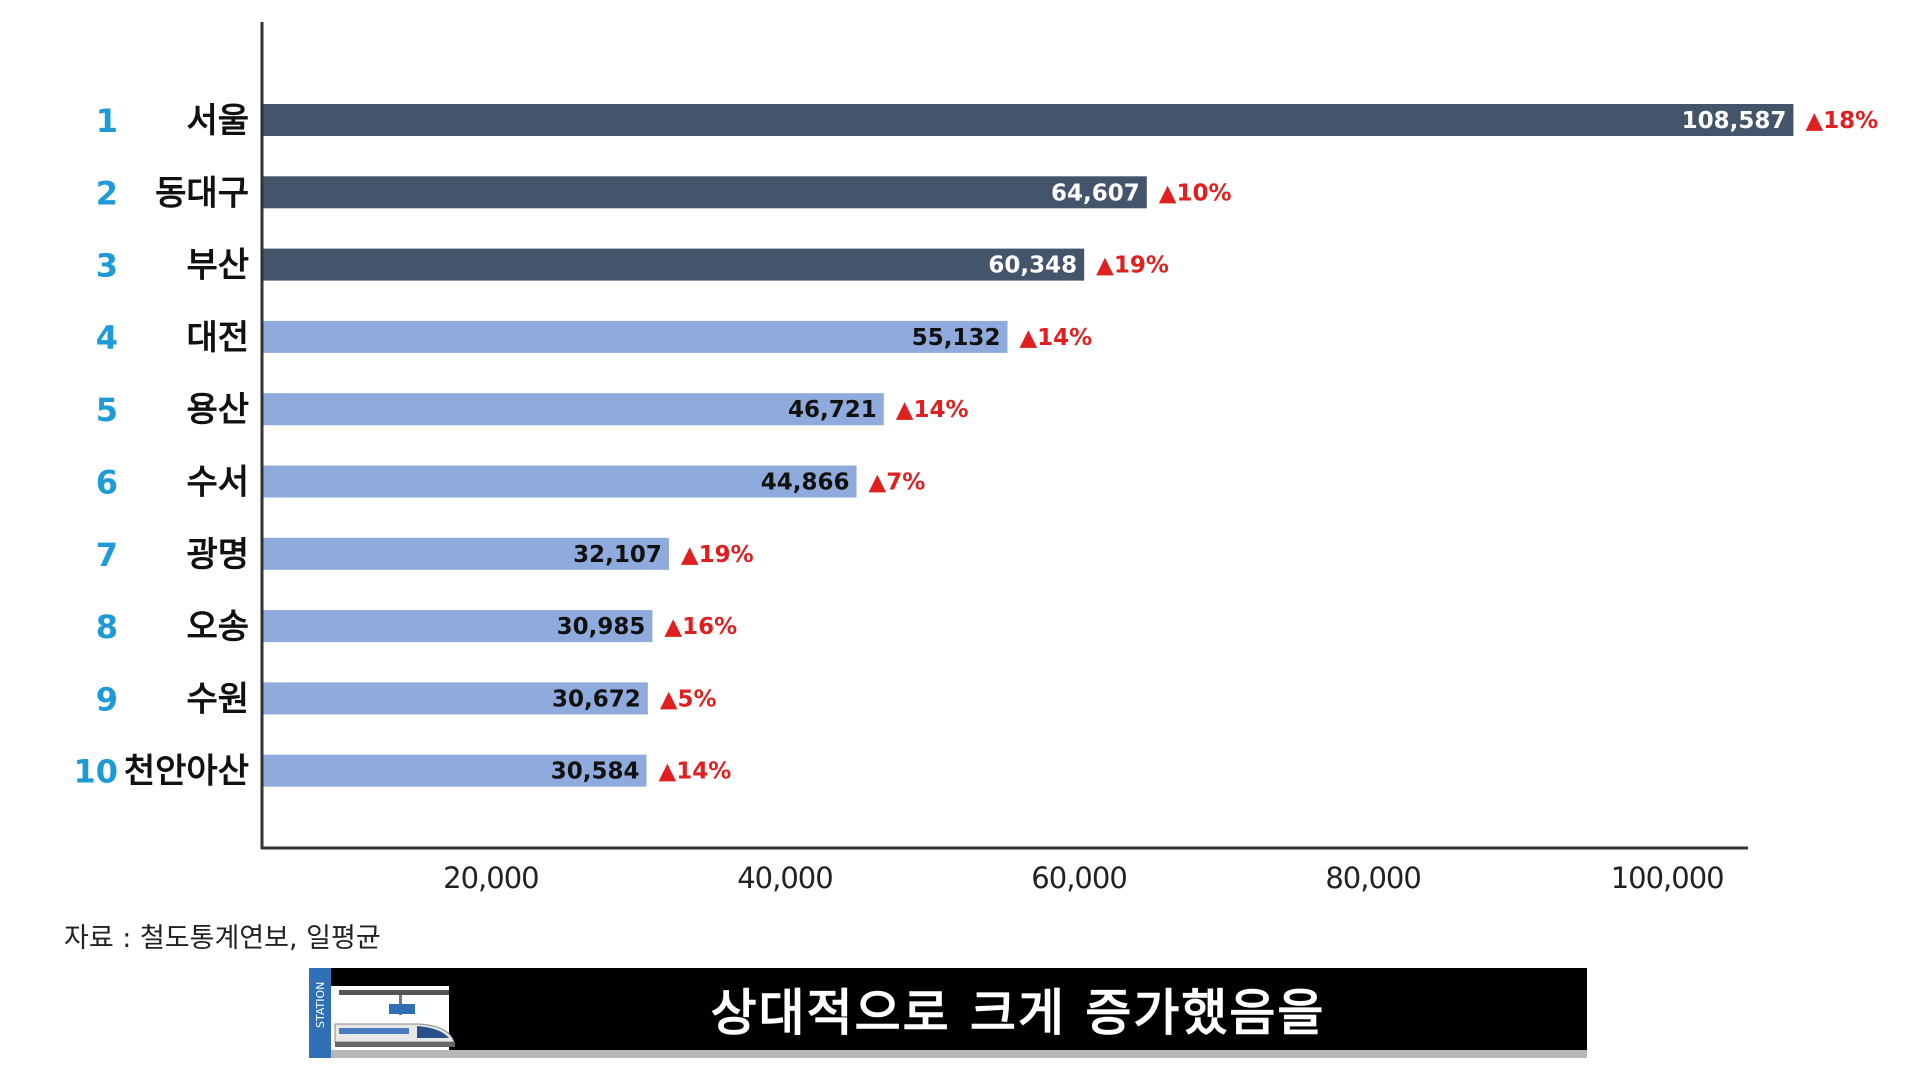 The image size is (1920, 1080). Describe the element at coordinates (107, 699) in the screenshot. I see `rank-label-9: 9` at that location.